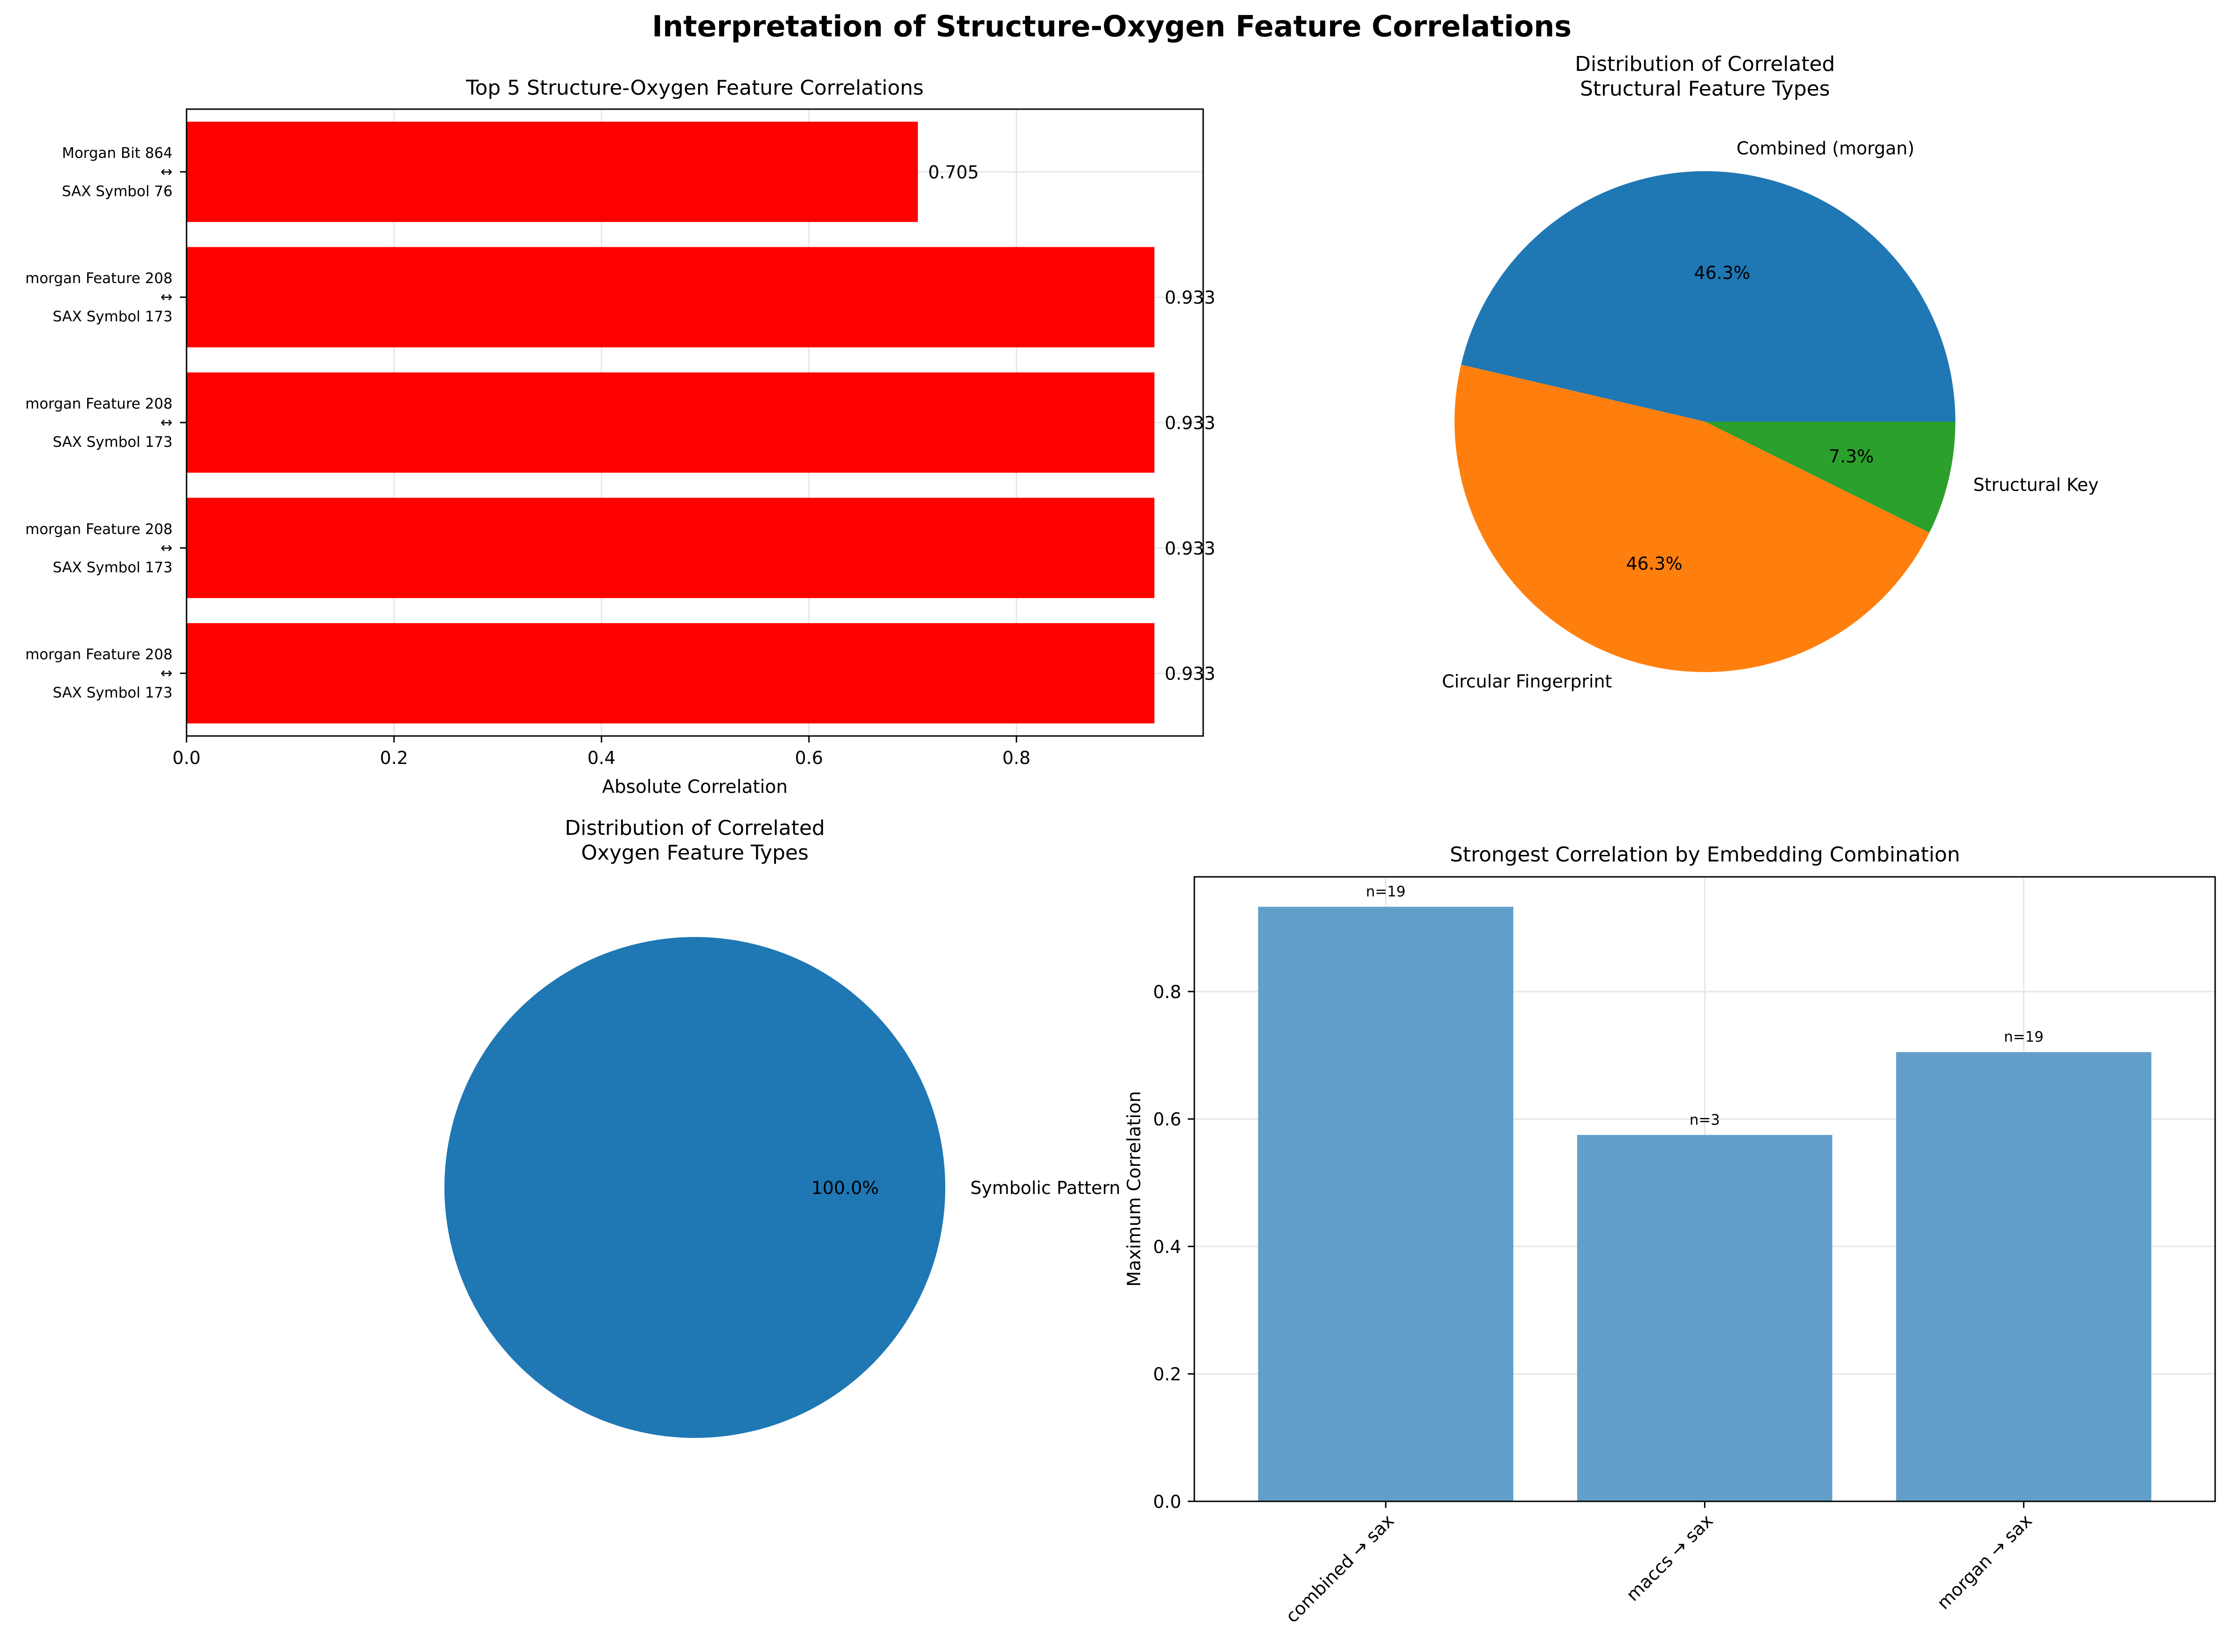 The image size is (2224, 1652). What do you see at coordinates (1527, 682) in the screenshot?
I see `pie-slice-label: Circular Fingerprint` at bounding box center [1527, 682].